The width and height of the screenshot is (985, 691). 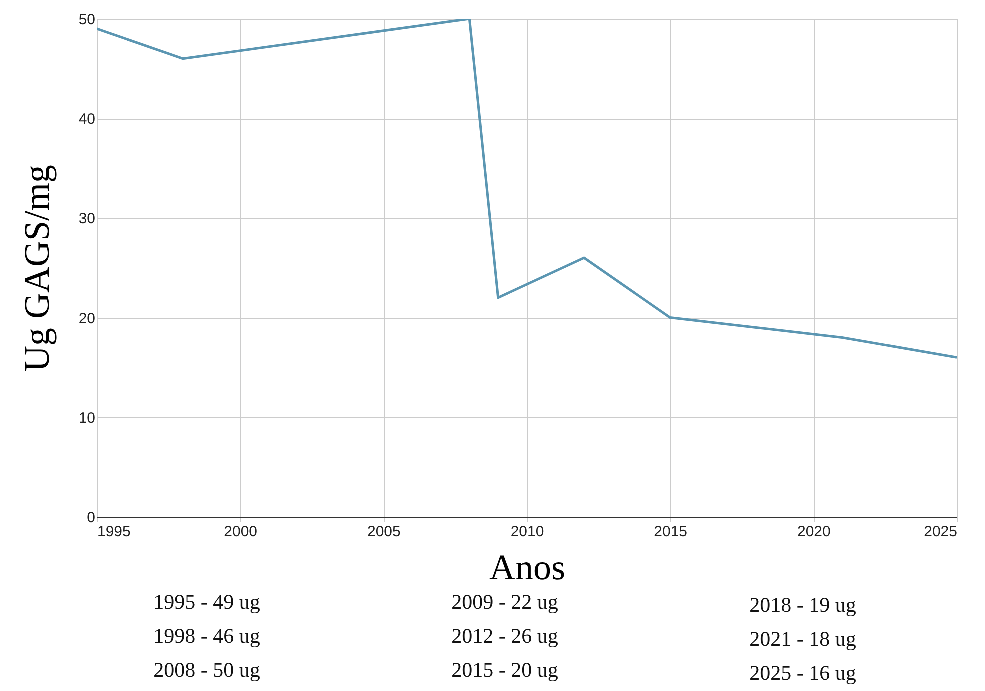 I want to click on text: 1995 - 49 ug, so click(x=207, y=602).